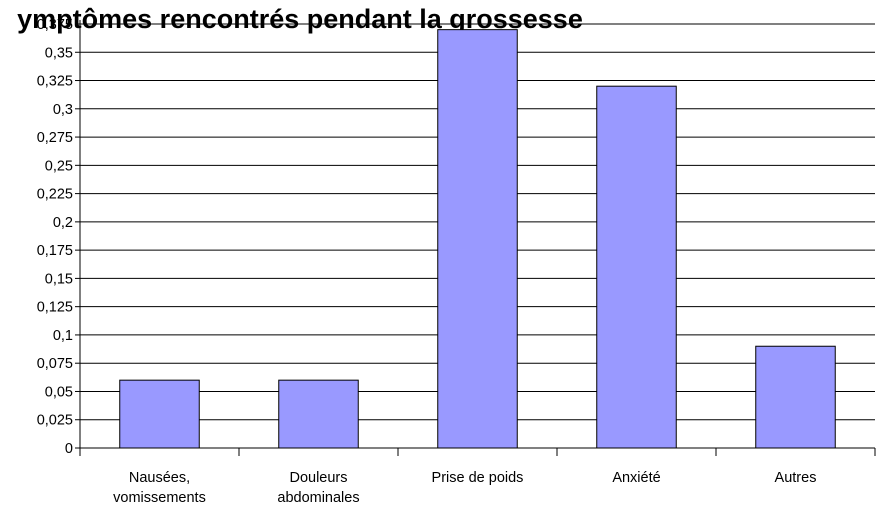 This screenshot has width=877, height=509. Describe the element at coordinates (55, 421) in the screenshot. I see `y-tick-label: 0,025` at that location.